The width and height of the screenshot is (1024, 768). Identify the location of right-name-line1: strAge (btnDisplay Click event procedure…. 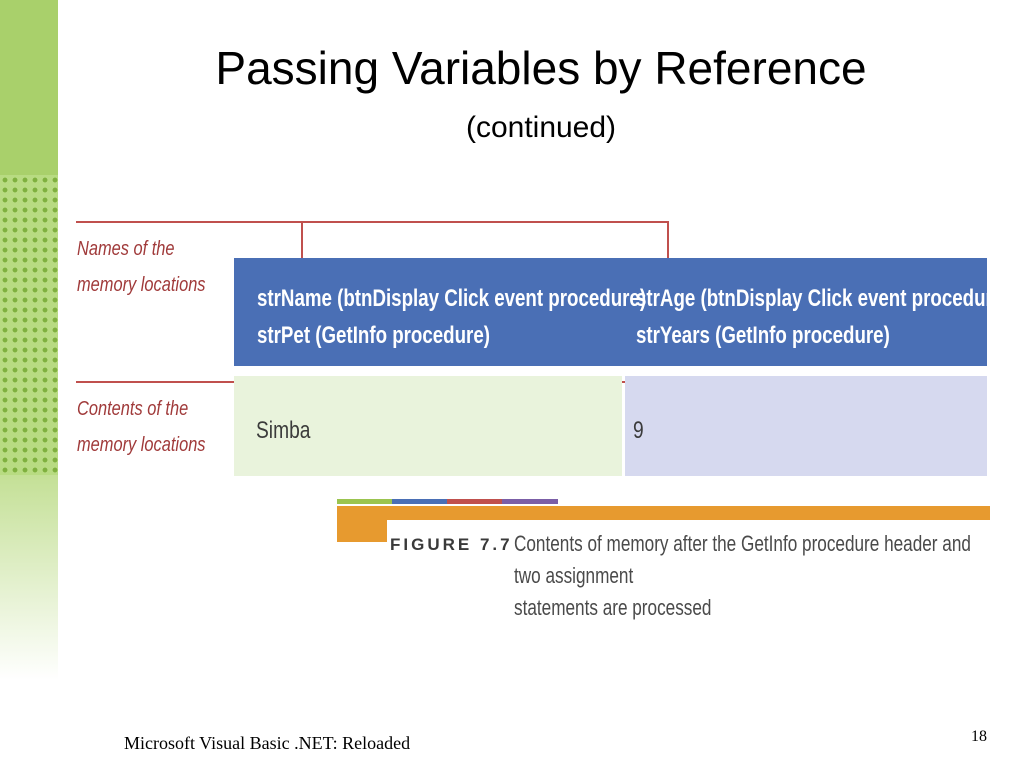
(823, 298).